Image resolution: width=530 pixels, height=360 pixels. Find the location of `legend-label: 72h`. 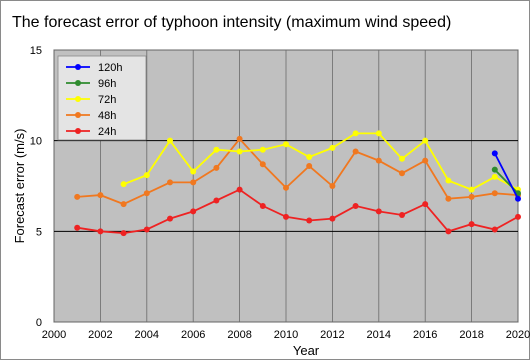

legend-label: 72h is located at coordinates (107, 100).